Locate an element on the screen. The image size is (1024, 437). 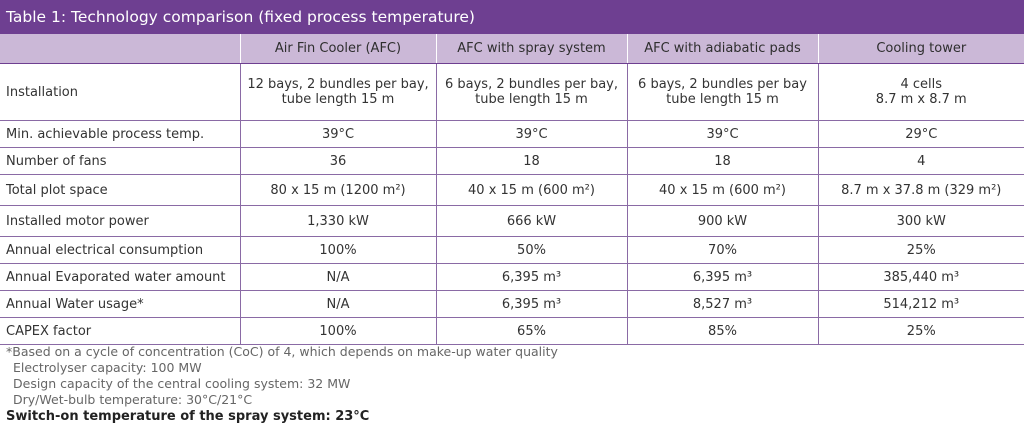
header-cooling-tower: Cooling tower is located at coordinates (920, 49).